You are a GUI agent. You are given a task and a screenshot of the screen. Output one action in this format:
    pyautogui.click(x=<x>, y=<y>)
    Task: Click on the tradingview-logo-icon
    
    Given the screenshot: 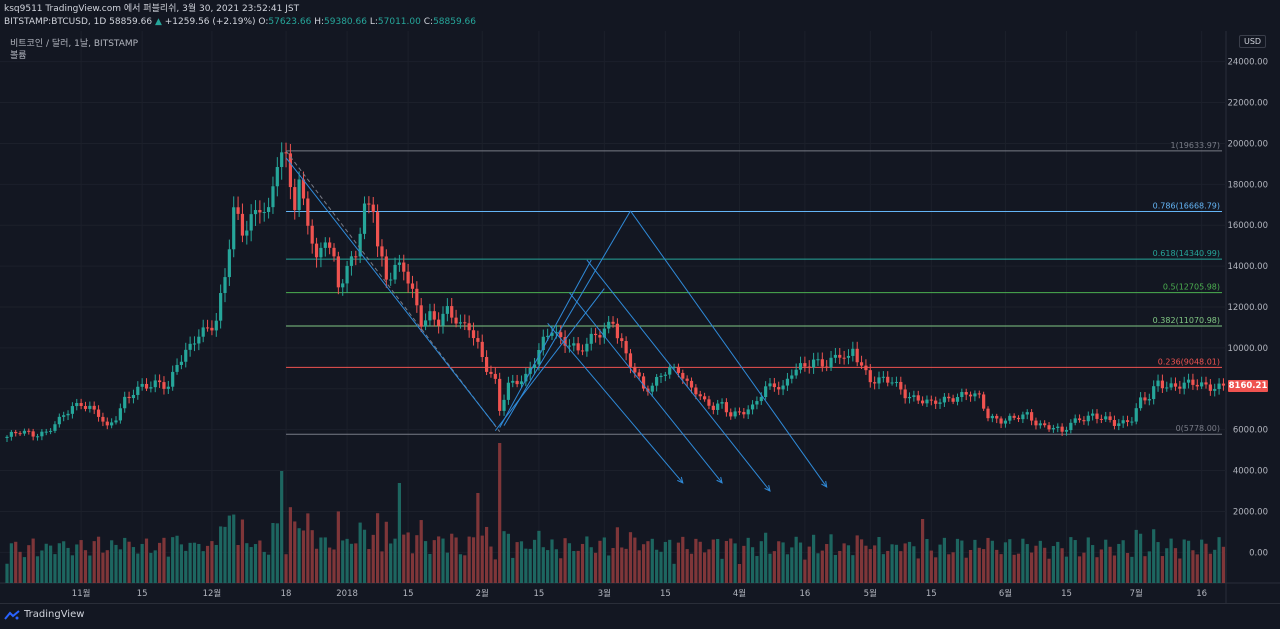 What is the action you would take?
    pyautogui.click(x=12, y=614)
    